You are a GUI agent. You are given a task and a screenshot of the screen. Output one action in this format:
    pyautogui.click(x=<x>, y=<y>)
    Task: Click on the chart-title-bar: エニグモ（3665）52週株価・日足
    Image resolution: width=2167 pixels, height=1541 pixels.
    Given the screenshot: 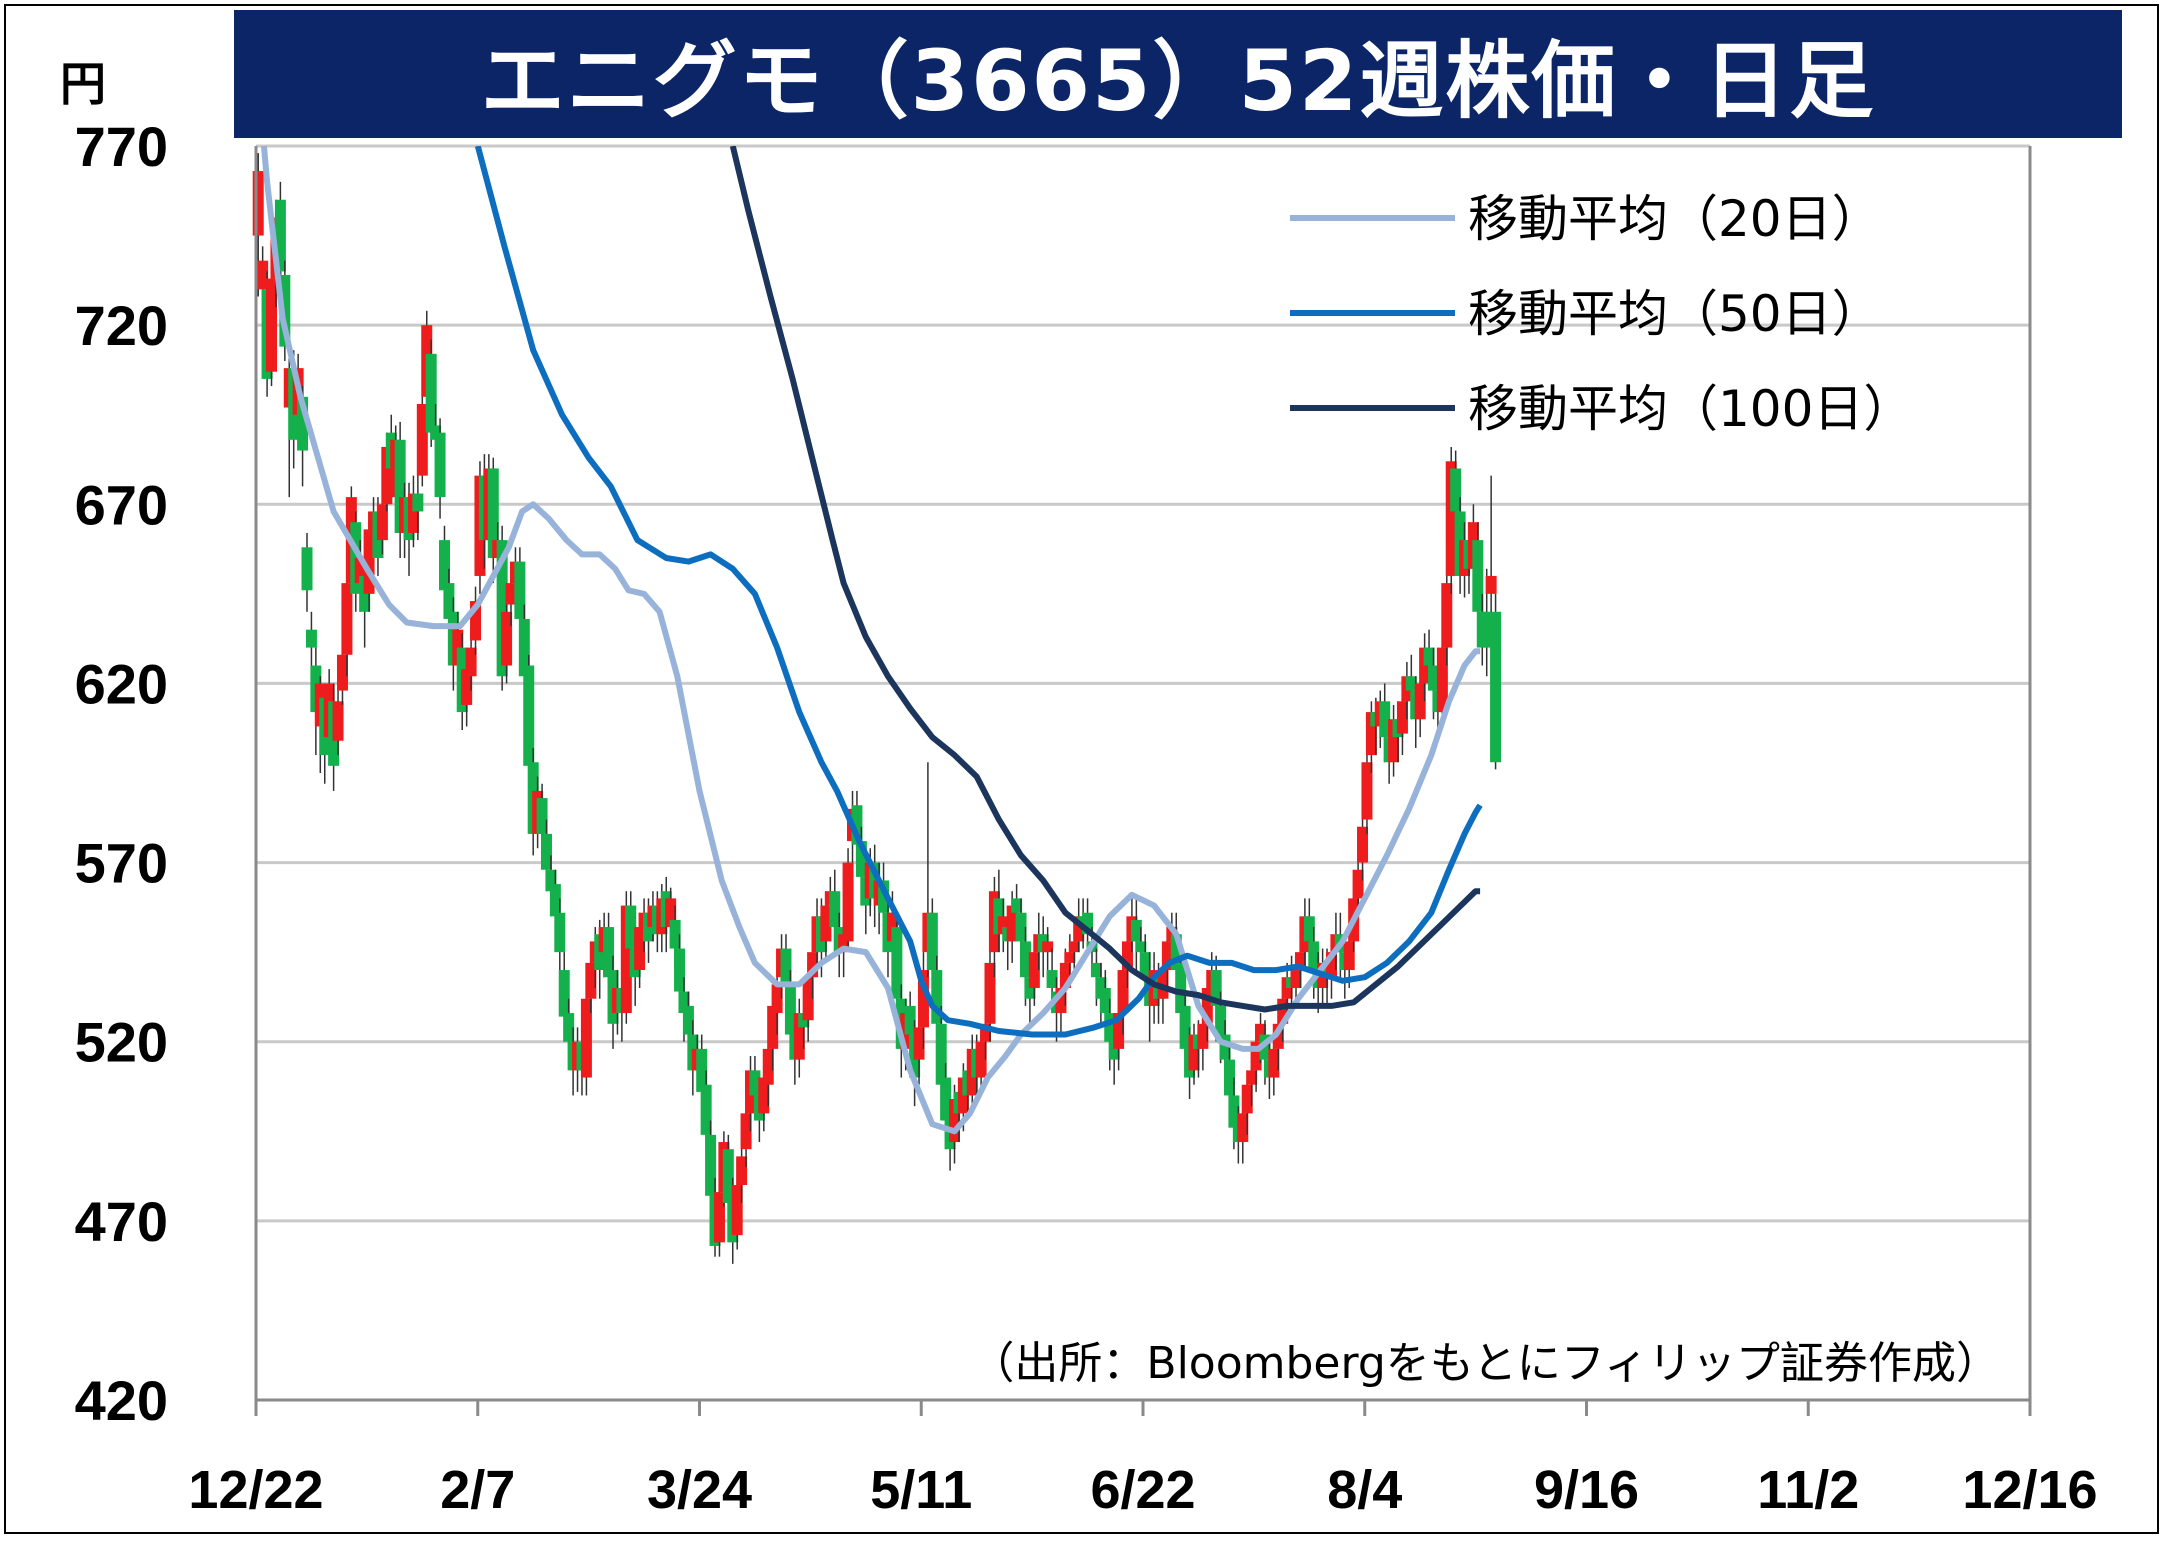 What is the action you would take?
    pyautogui.click(x=1178, y=74)
    